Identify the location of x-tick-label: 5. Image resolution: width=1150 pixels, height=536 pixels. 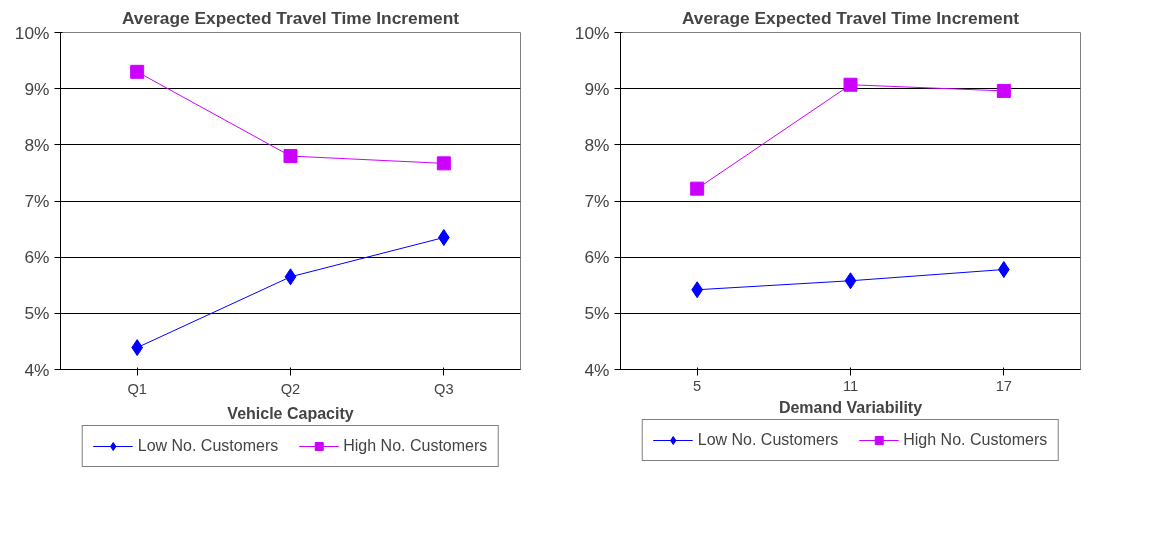
(697, 385).